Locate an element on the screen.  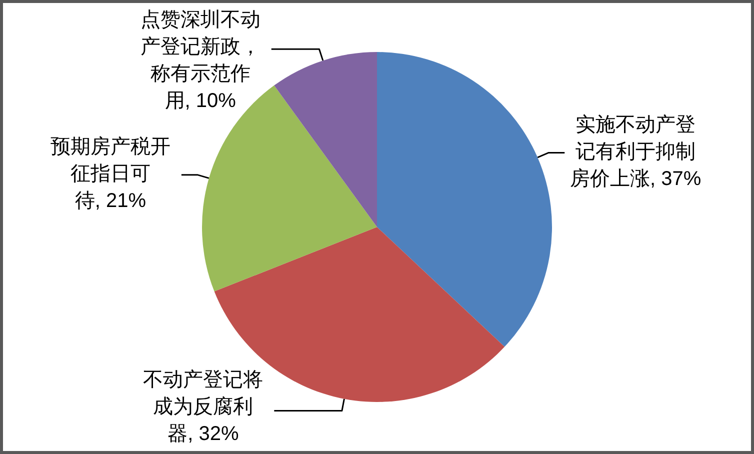
slice-label: 不动产登记将成为反腐利器, 32% is located at coordinates (203, 407).